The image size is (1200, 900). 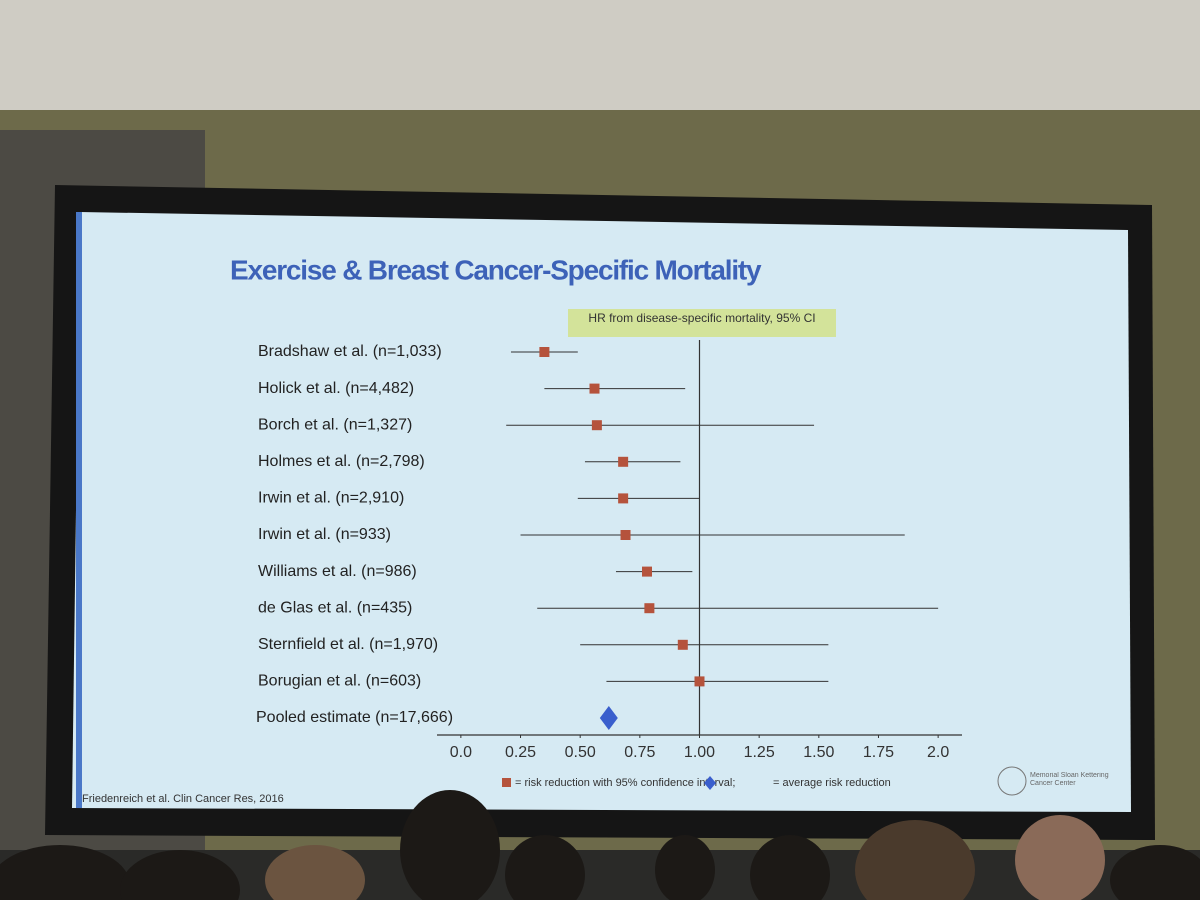 I want to click on logo-wrap: Memorial Sloan Kettering Cancer Center, so click(x=1069, y=779).